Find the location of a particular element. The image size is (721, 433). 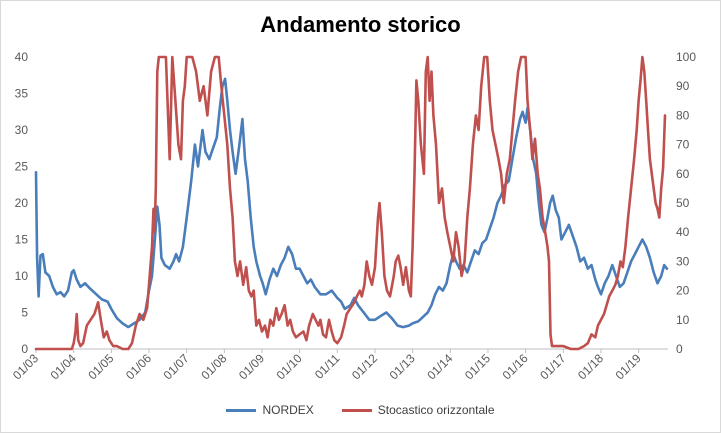

x-tick-label: 01/18 is located at coordinates (590, 366).